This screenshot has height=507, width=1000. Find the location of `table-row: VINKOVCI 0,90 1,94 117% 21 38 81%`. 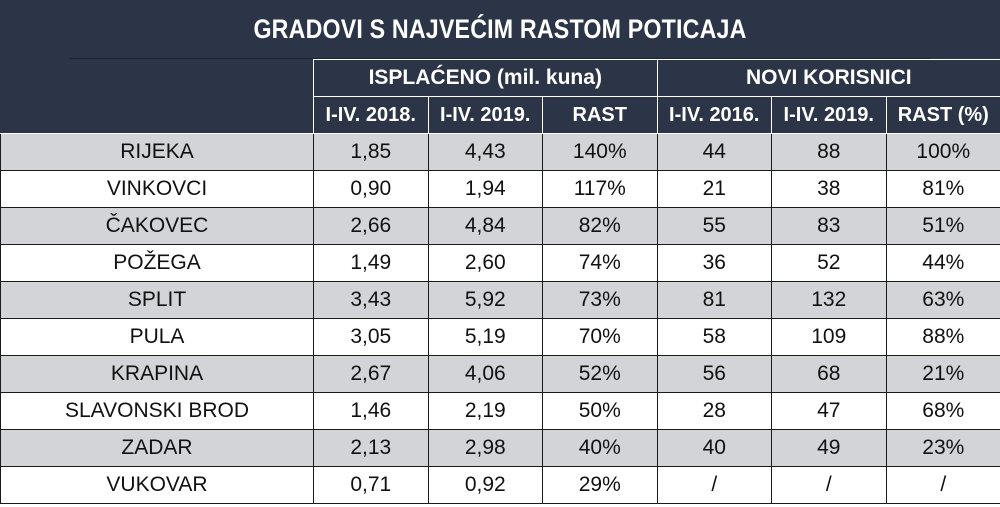

table-row: VINKOVCI 0,90 1,94 117% 21 38 81% is located at coordinates (500, 189).